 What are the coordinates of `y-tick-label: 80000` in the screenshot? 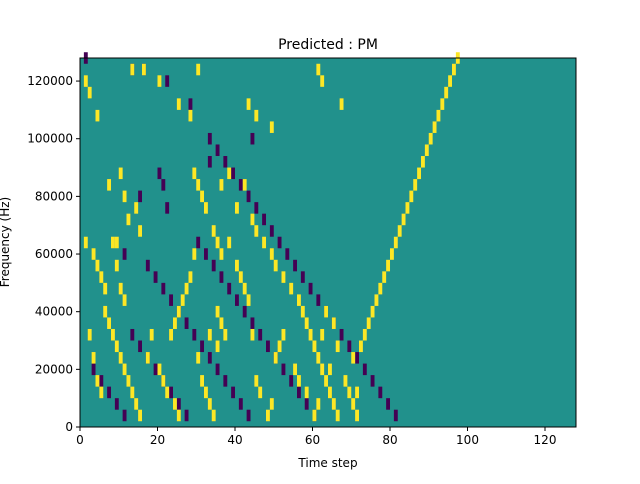 It's located at (54, 196).